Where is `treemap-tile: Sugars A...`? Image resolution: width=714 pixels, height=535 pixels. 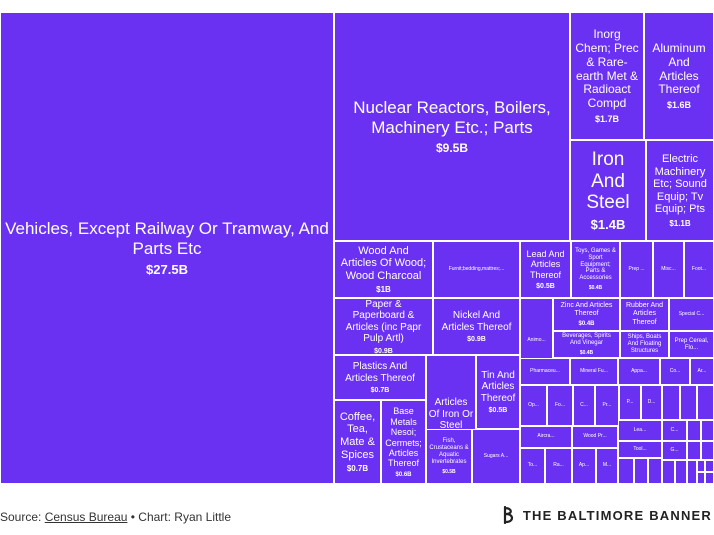 treemap-tile: Sugars A... is located at coordinates (496, 456).